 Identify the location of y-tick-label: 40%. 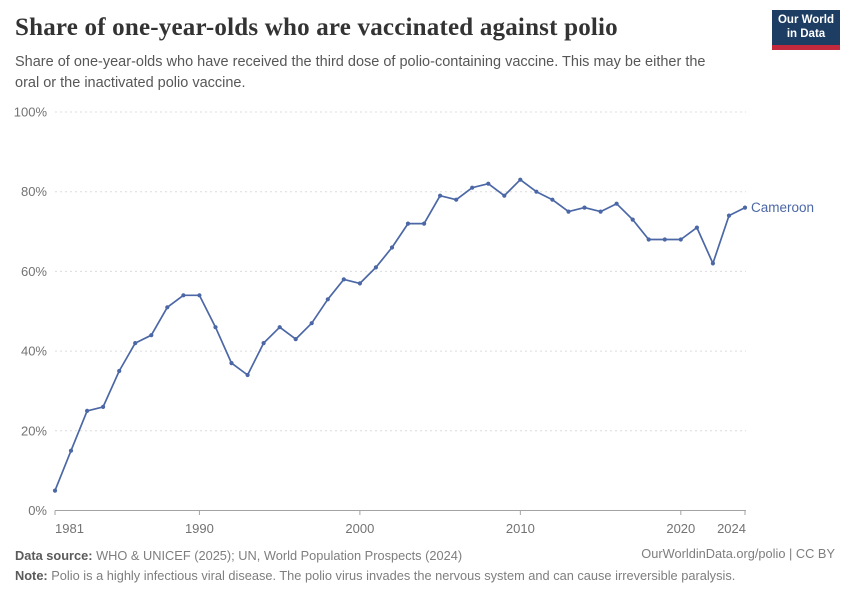
(34, 351).